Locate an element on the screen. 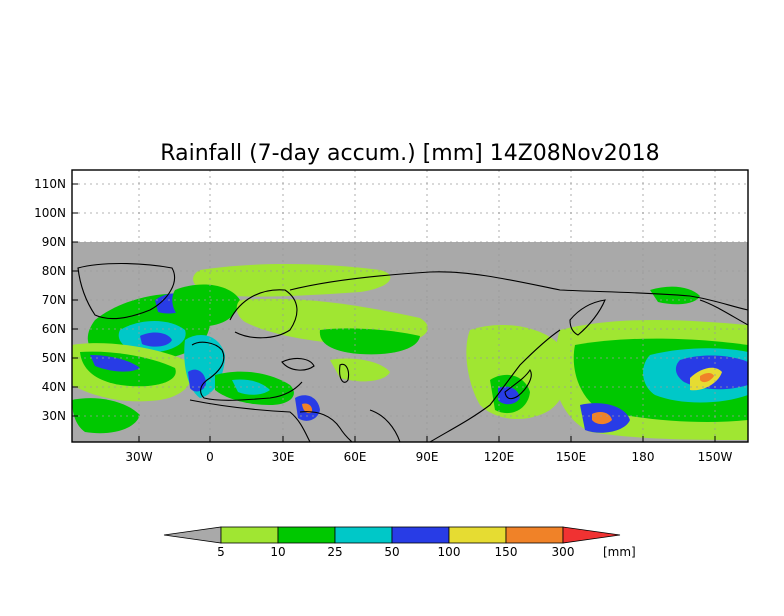 This screenshot has height=616, width=784. rain-region-west-siberia is located at coordinates (369, 341).